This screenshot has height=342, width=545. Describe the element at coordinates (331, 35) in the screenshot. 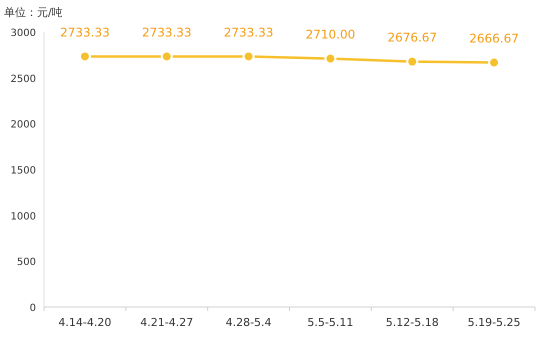

I see `data-label: 2710.00` at that location.